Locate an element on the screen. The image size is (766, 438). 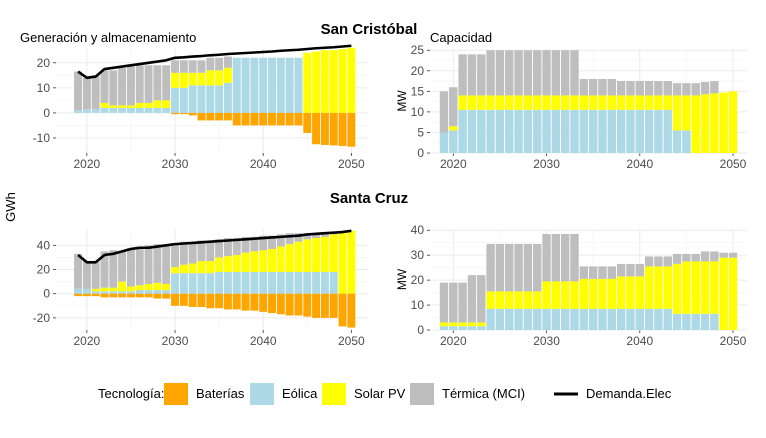
legend-label-solar: Solar PV is located at coordinates (380, 393).